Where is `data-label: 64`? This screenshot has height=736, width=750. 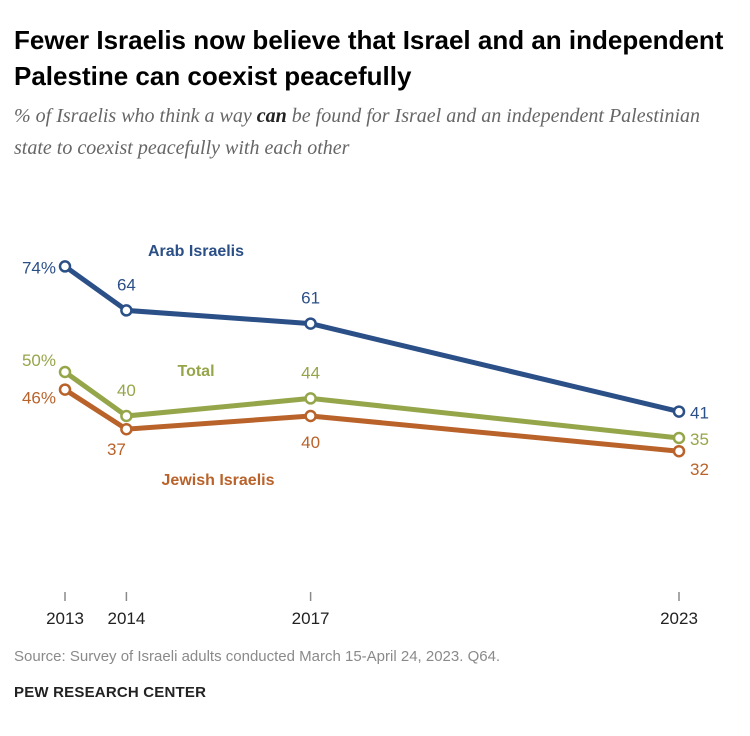
data-label: 64 is located at coordinates (126, 284).